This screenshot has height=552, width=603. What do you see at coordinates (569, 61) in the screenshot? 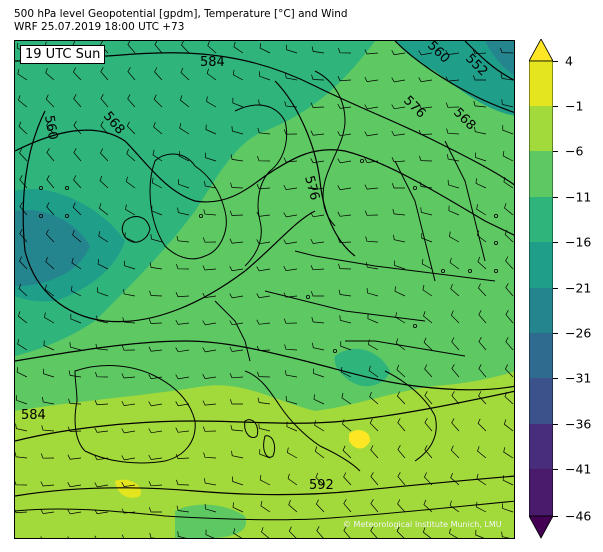
I see `colorbar-label-1: 4` at bounding box center [569, 61].